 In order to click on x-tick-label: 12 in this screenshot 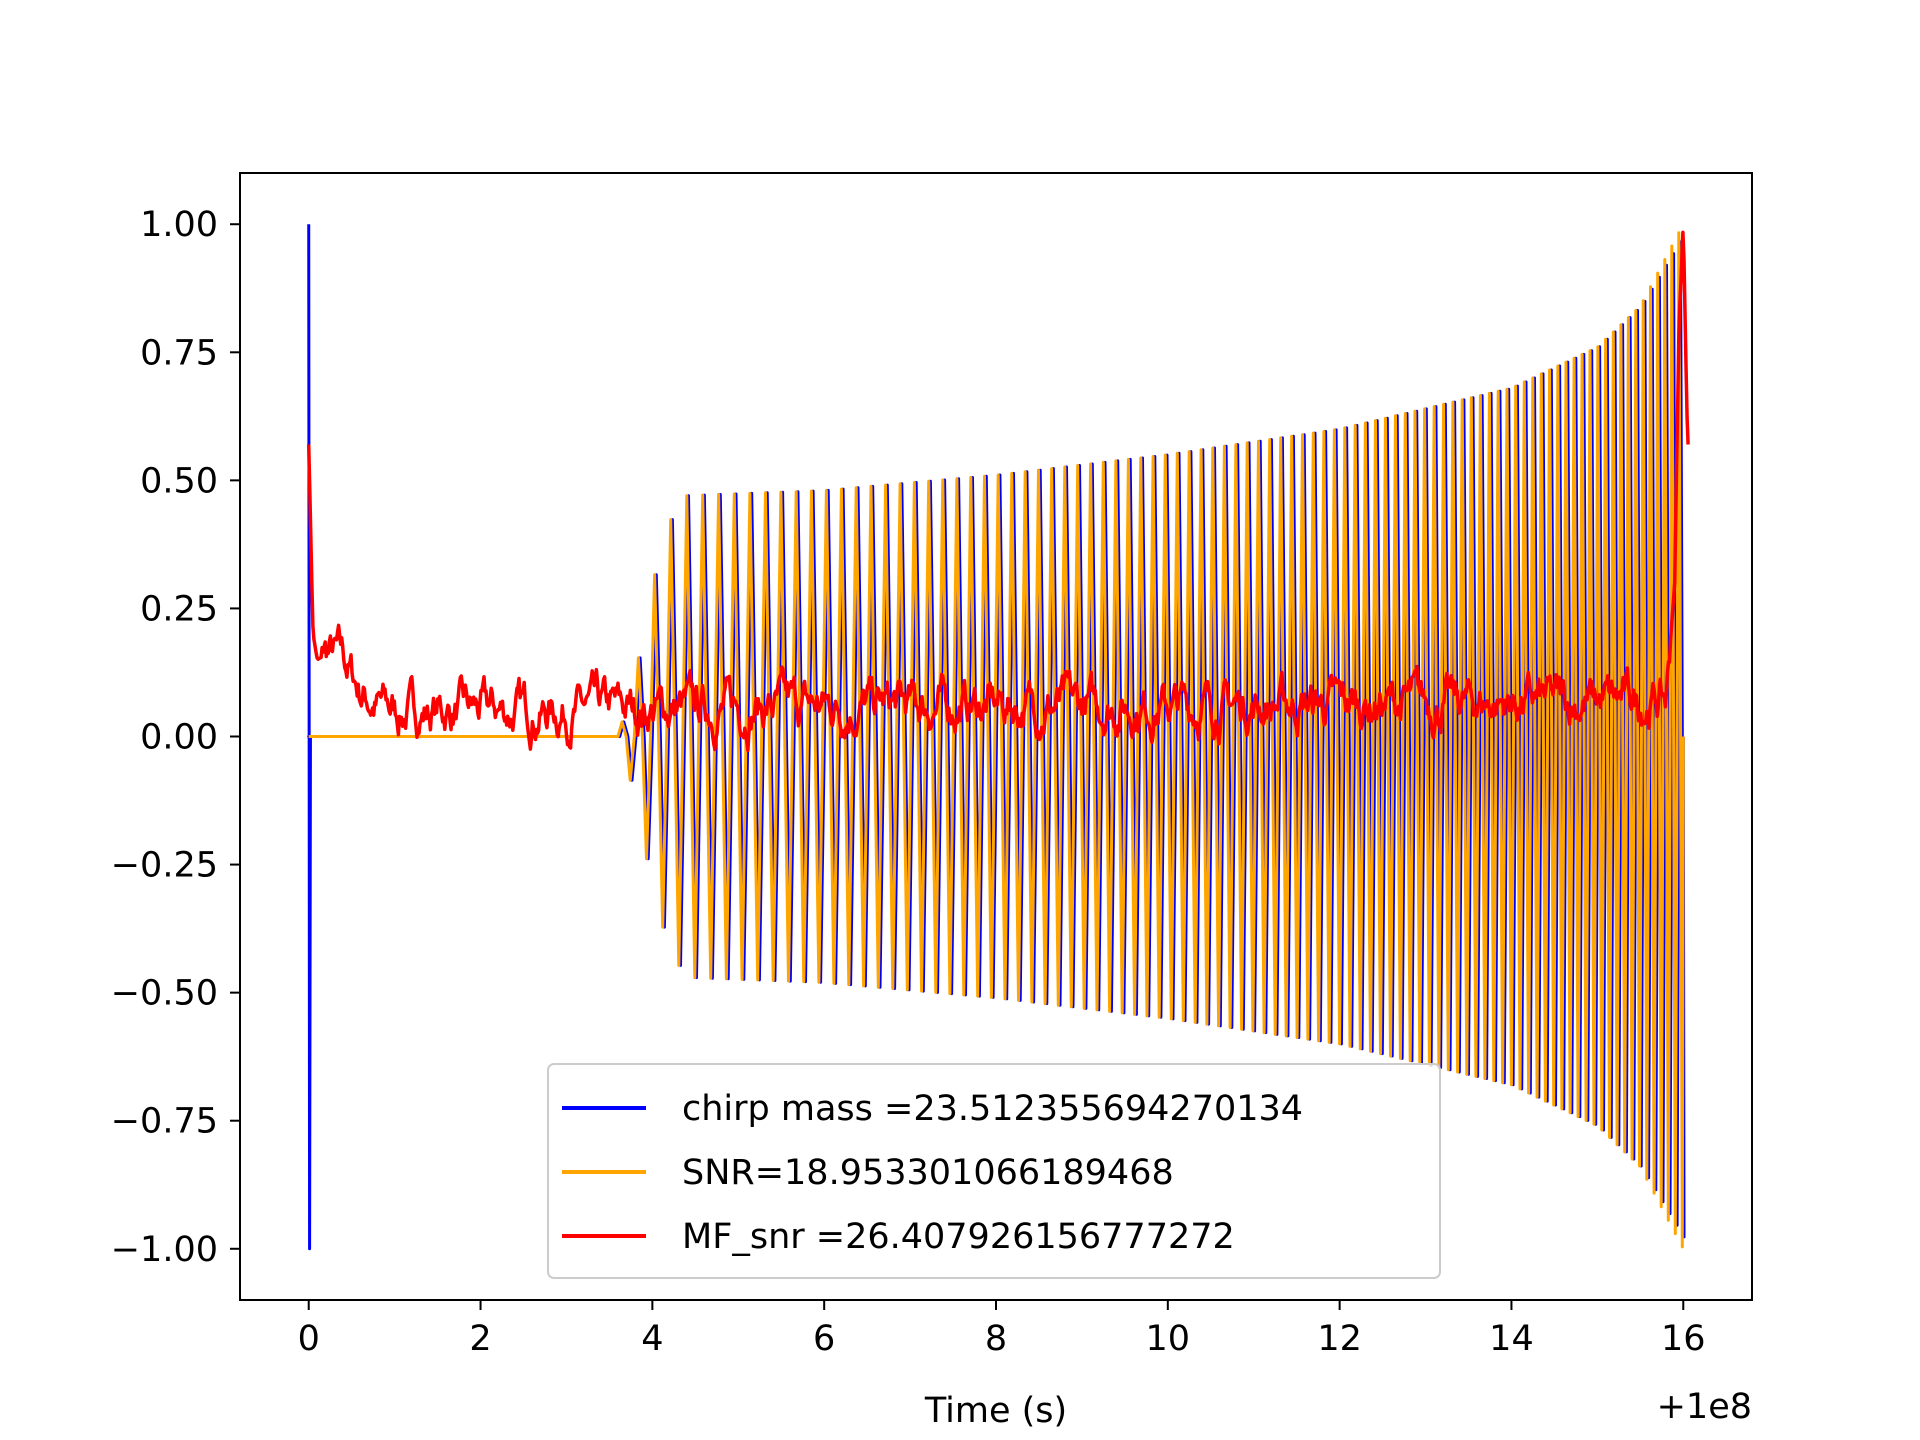, I will do `click(1339, 1339)`.